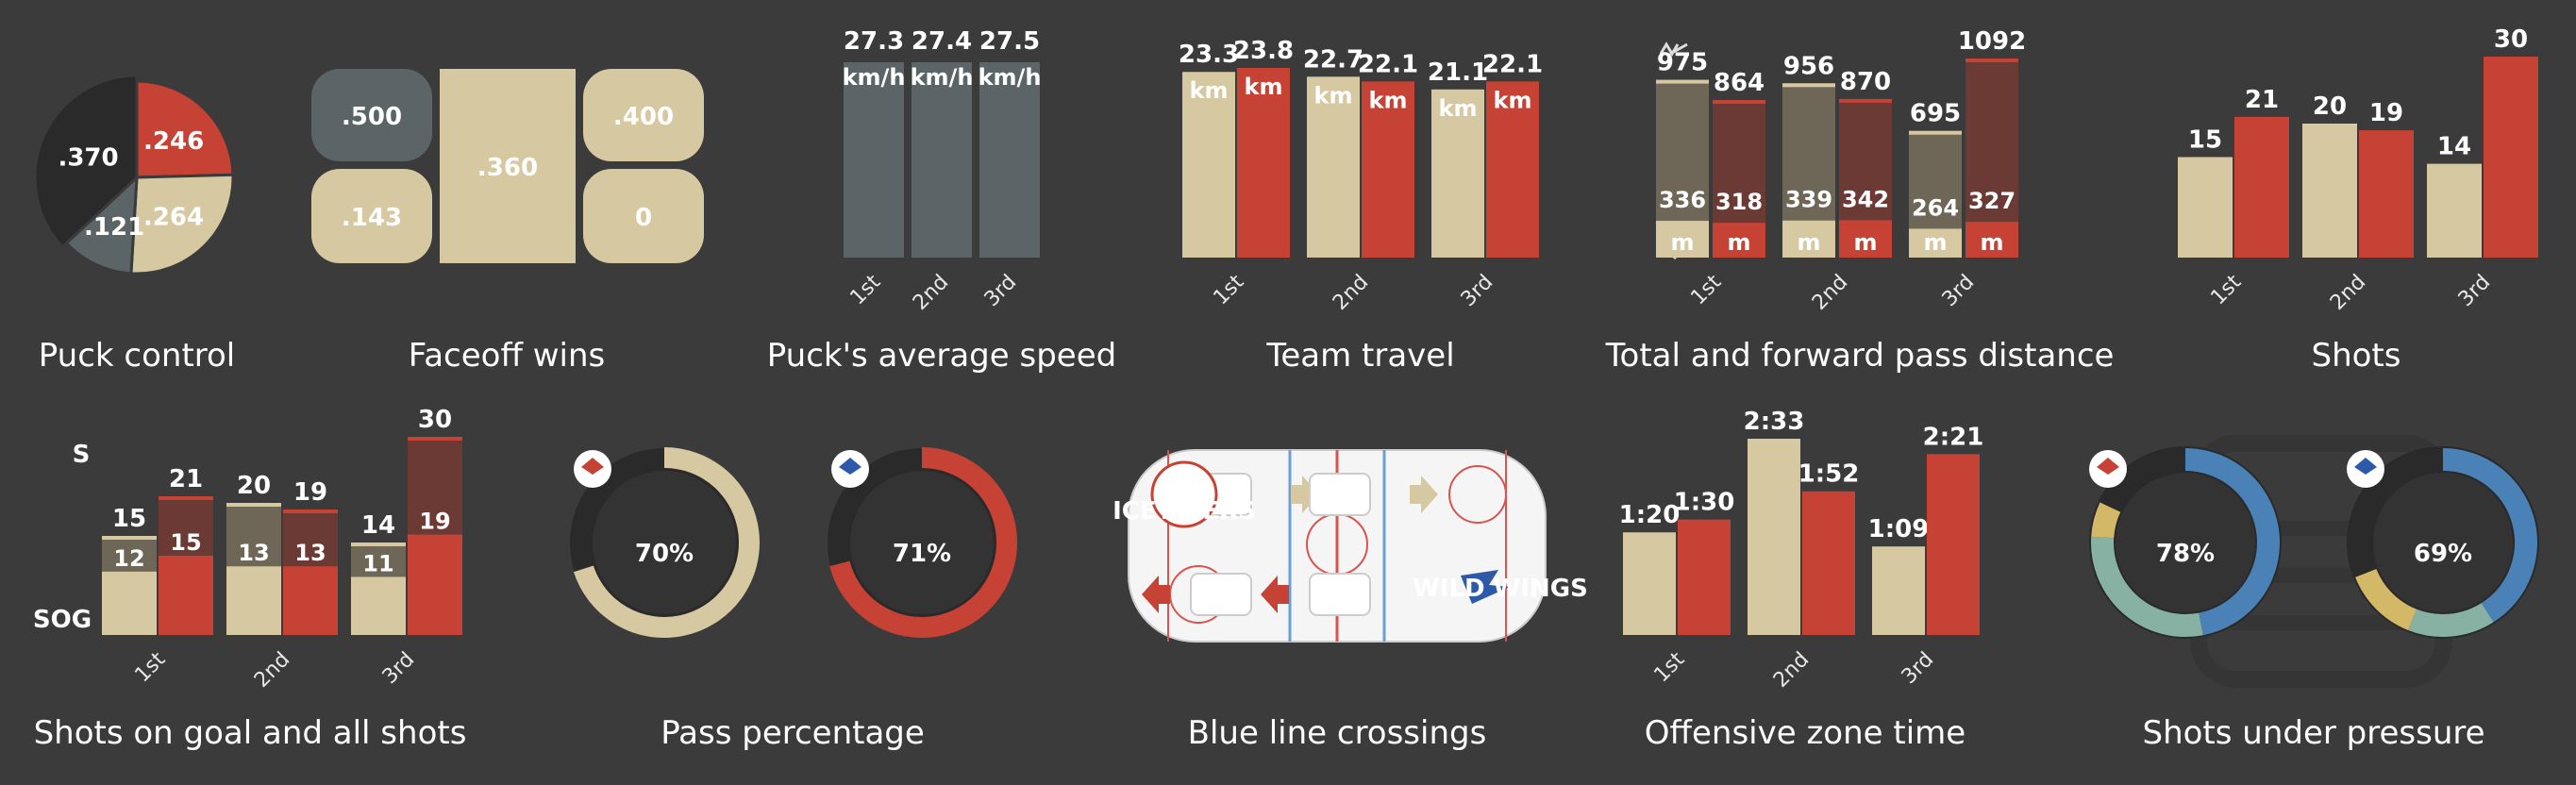 The height and width of the screenshot is (785, 2576). I want to click on pass-total-label: 975, so click(1682, 63).